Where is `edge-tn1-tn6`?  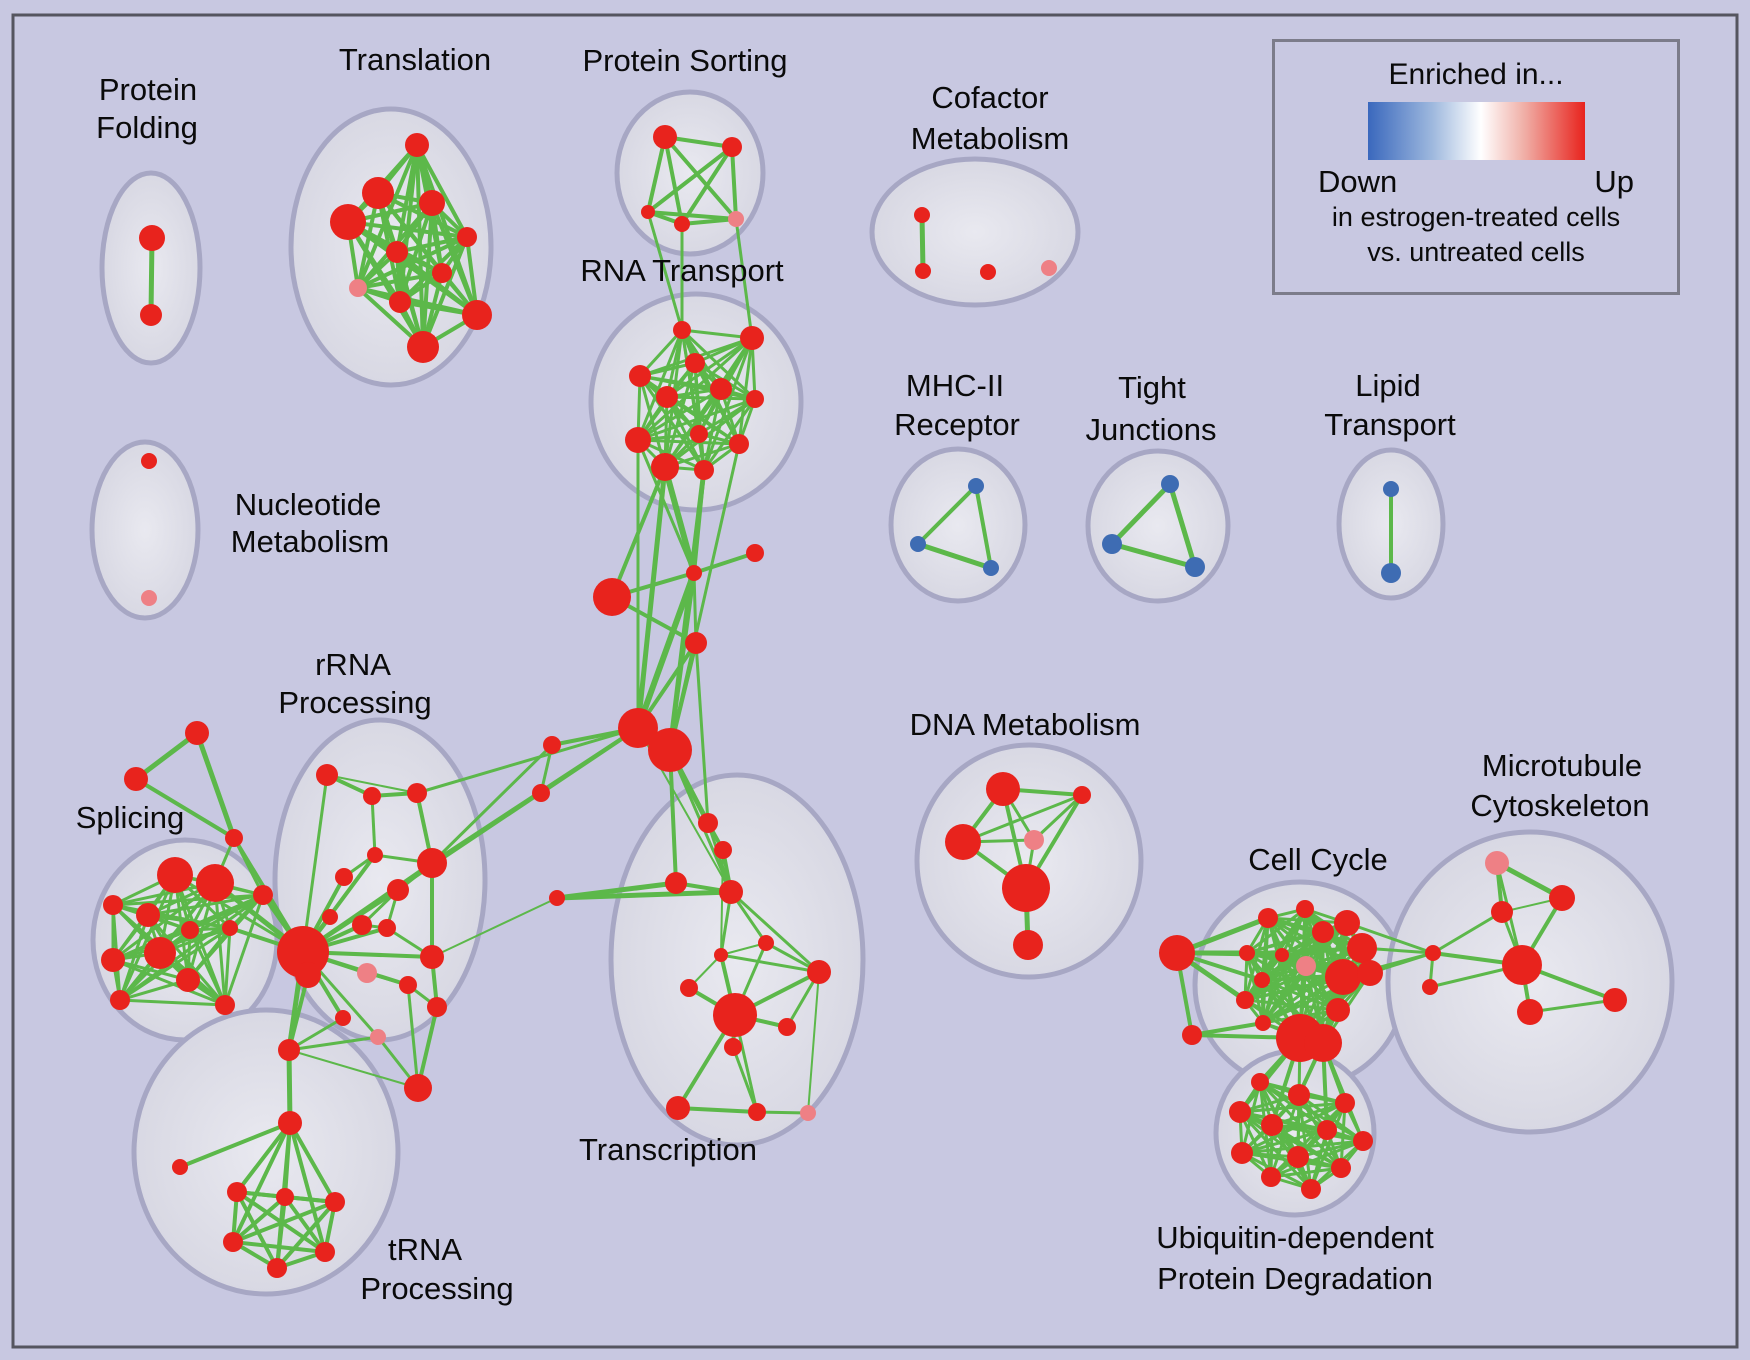
edge-tn1-tn6 is located at coordinates (257, 1230).